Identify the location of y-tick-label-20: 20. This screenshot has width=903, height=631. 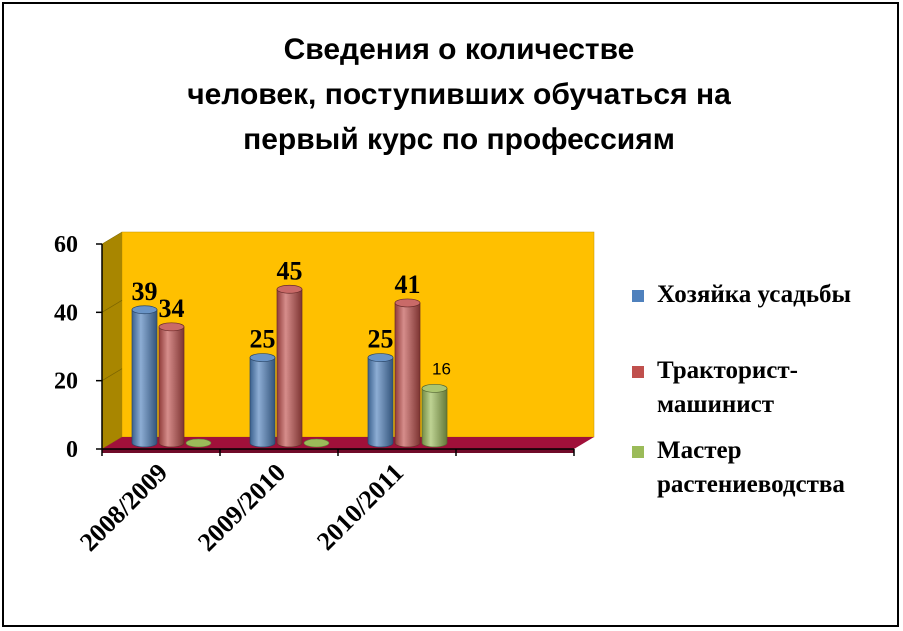
(66, 382).